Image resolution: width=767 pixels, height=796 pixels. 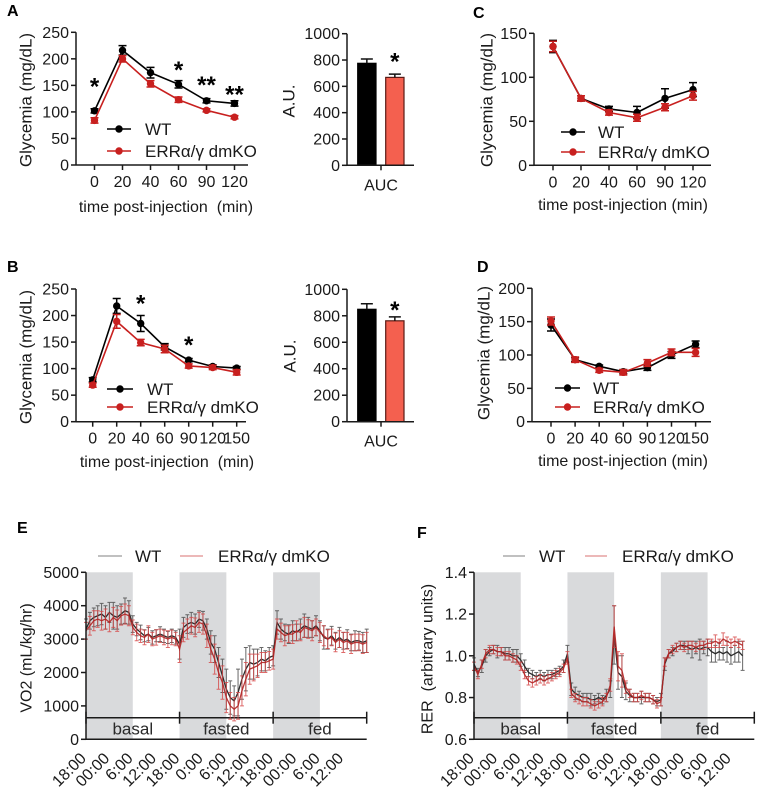 What do you see at coordinates (22, 528) in the screenshot?
I see `panel-label-e: E` at bounding box center [22, 528].